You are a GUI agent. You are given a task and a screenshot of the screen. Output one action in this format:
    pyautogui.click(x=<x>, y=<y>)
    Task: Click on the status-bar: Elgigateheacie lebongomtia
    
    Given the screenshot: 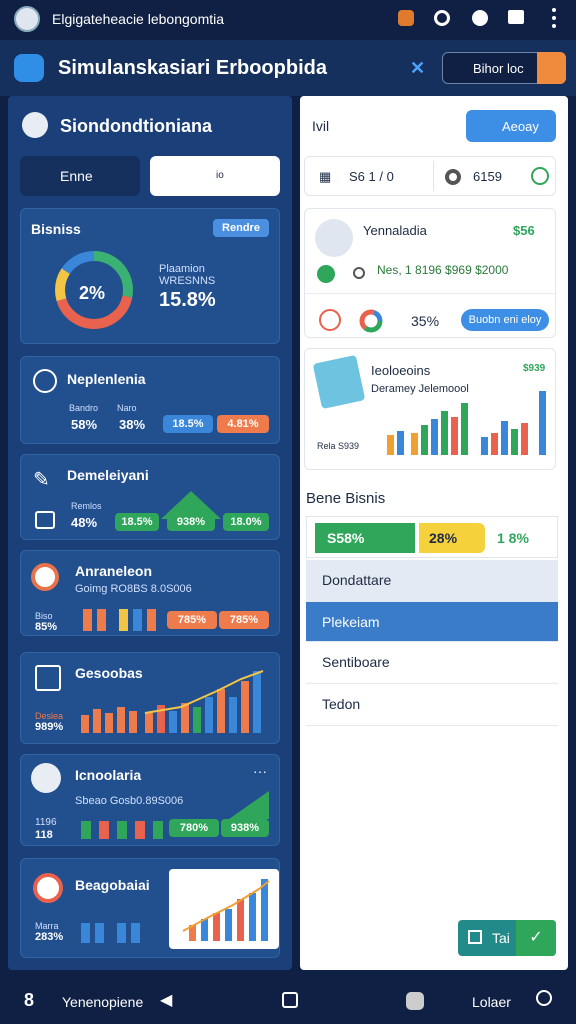 What is the action you would take?
    pyautogui.click(x=288, y=20)
    